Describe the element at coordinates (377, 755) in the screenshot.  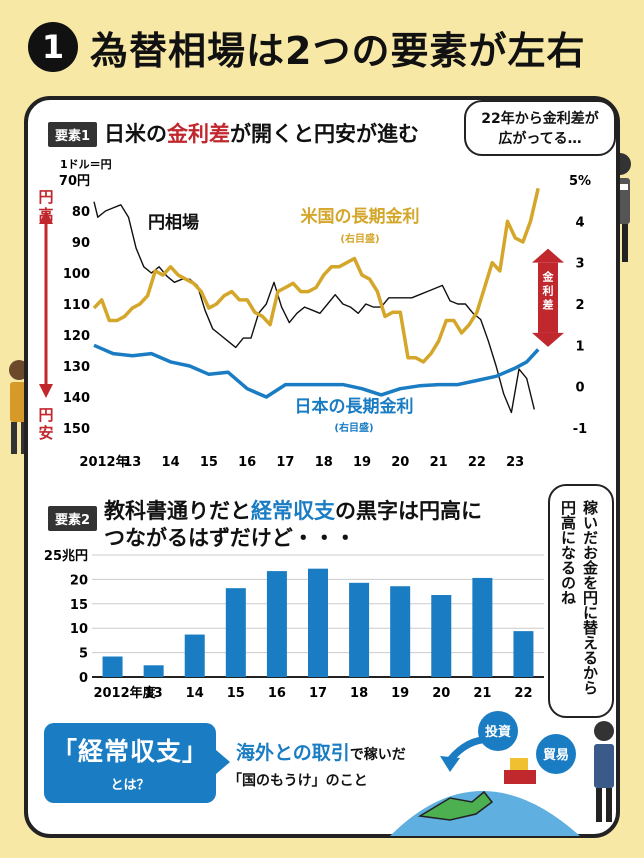
I see `concept-desc-rest: で稼いだ` at that location.